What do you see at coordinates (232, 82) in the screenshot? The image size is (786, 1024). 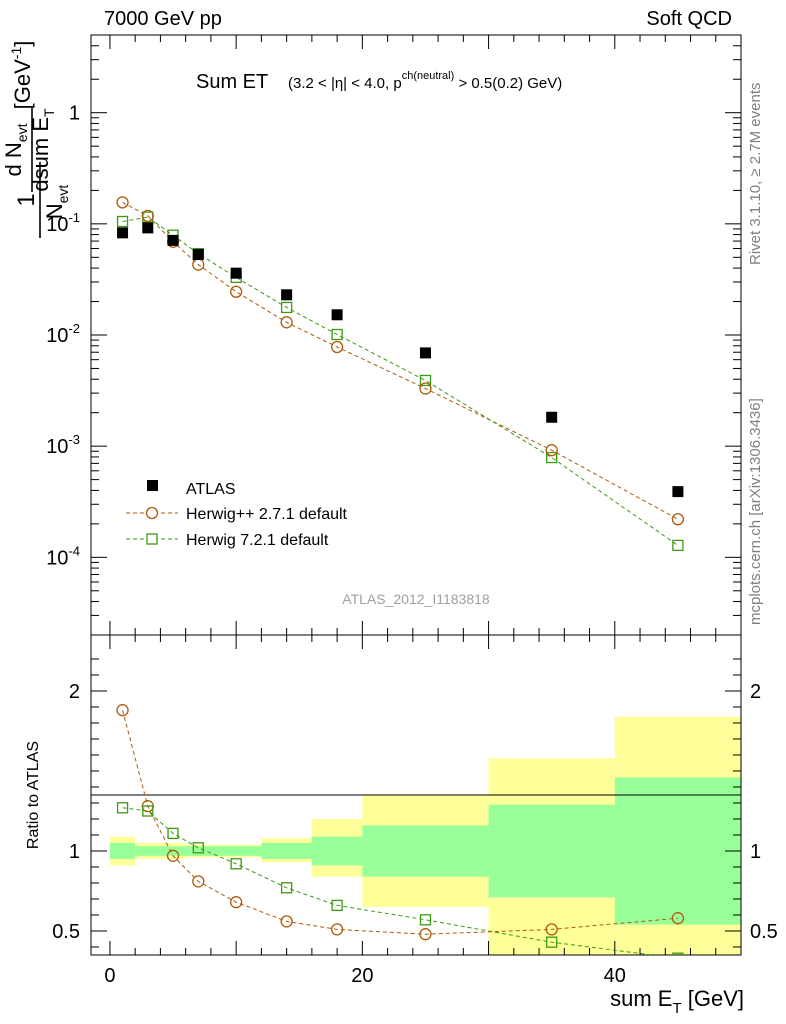 I see `plot-title: Sum ET` at bounding box center [232, 82].